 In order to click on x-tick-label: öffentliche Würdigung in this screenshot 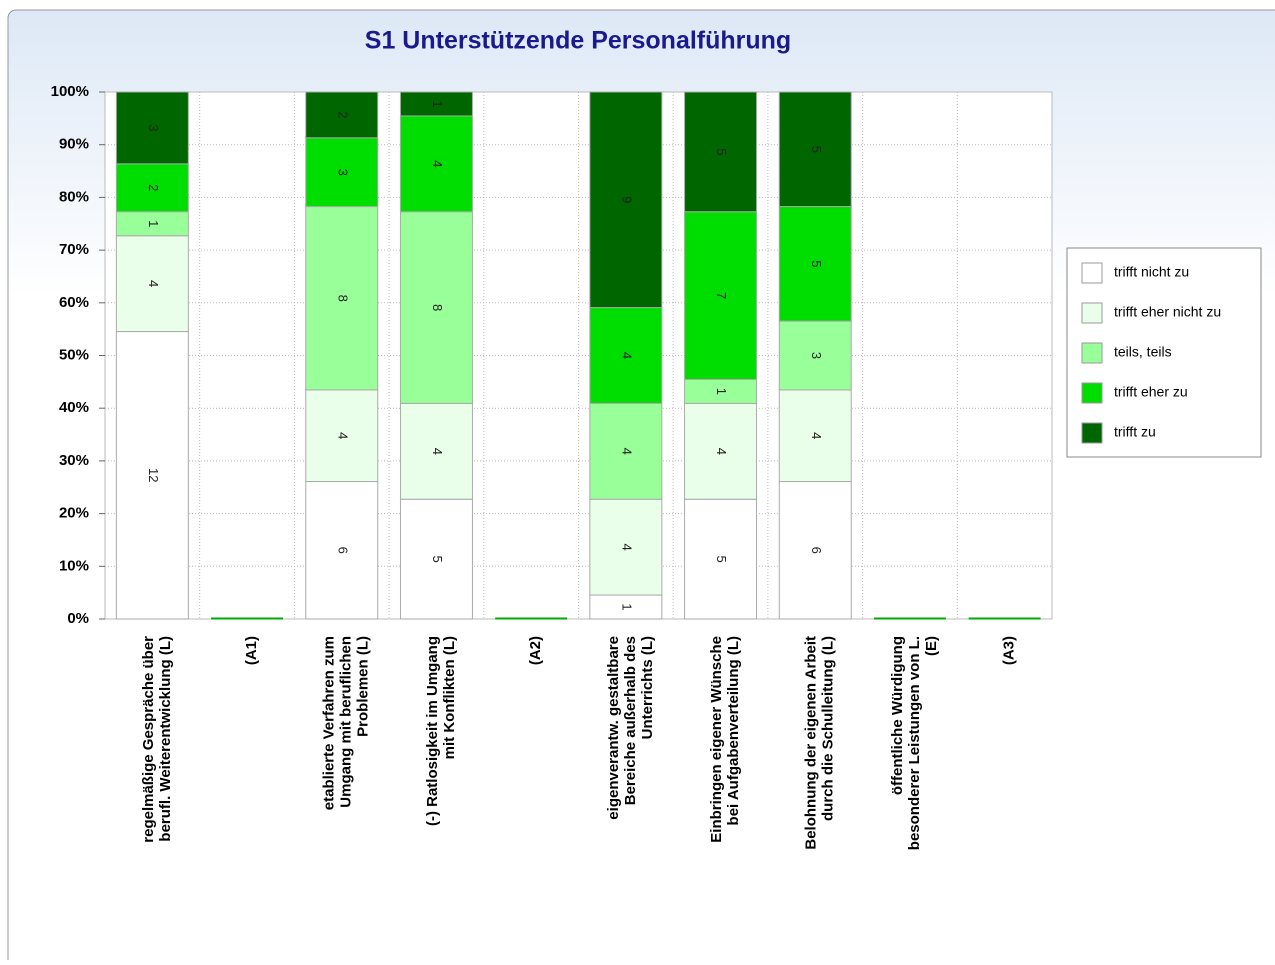, I will do `click(897, 715)`.